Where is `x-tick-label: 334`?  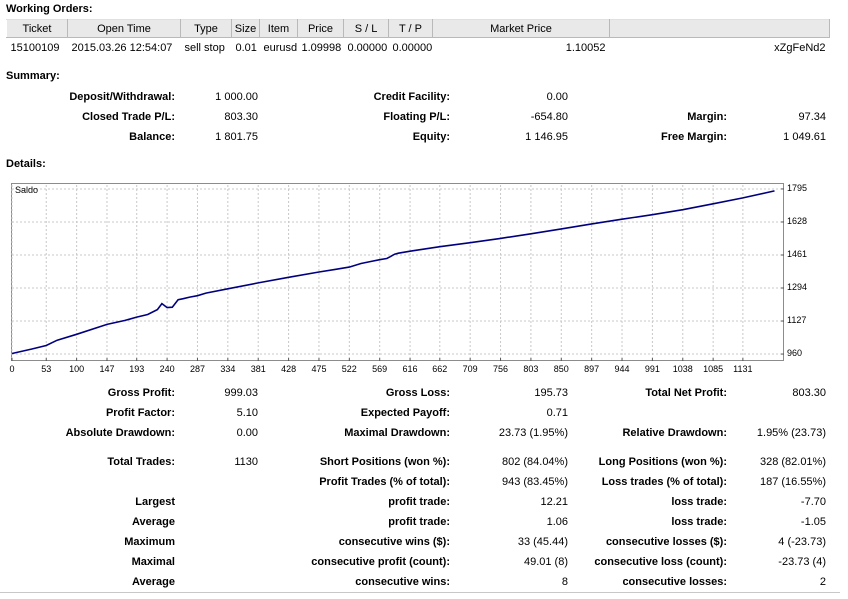 x-tick-label: 334 is located at coordinates (228, 369).